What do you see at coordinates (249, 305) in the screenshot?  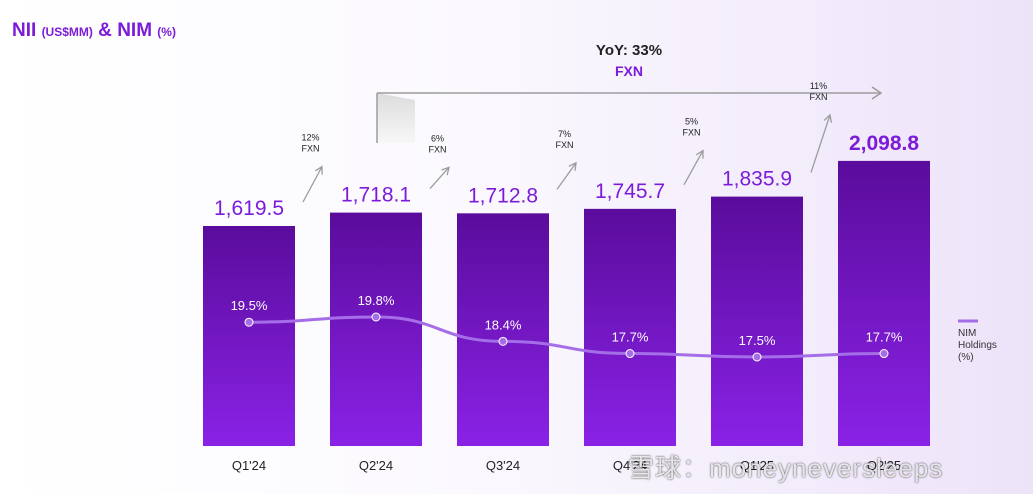 I see `nim-value-label-1: 19.5%` at bounding box center [249, 305].